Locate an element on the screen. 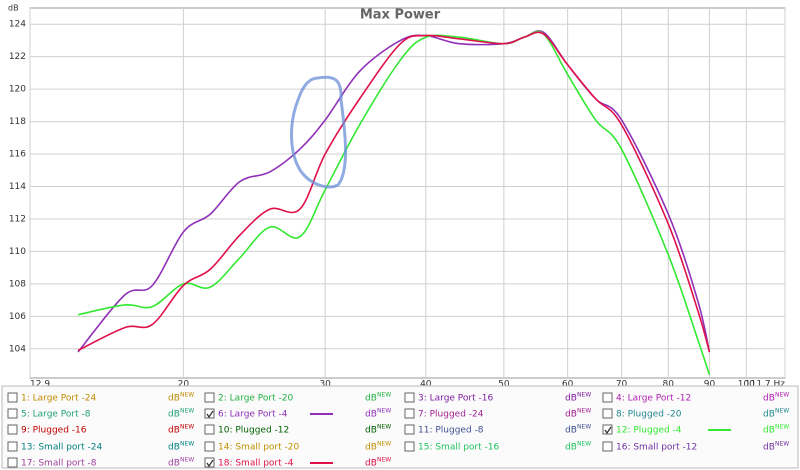 This screenshot has width=800, height=470. x-tick-label: 12.9 is located at coordinates (40, 385).